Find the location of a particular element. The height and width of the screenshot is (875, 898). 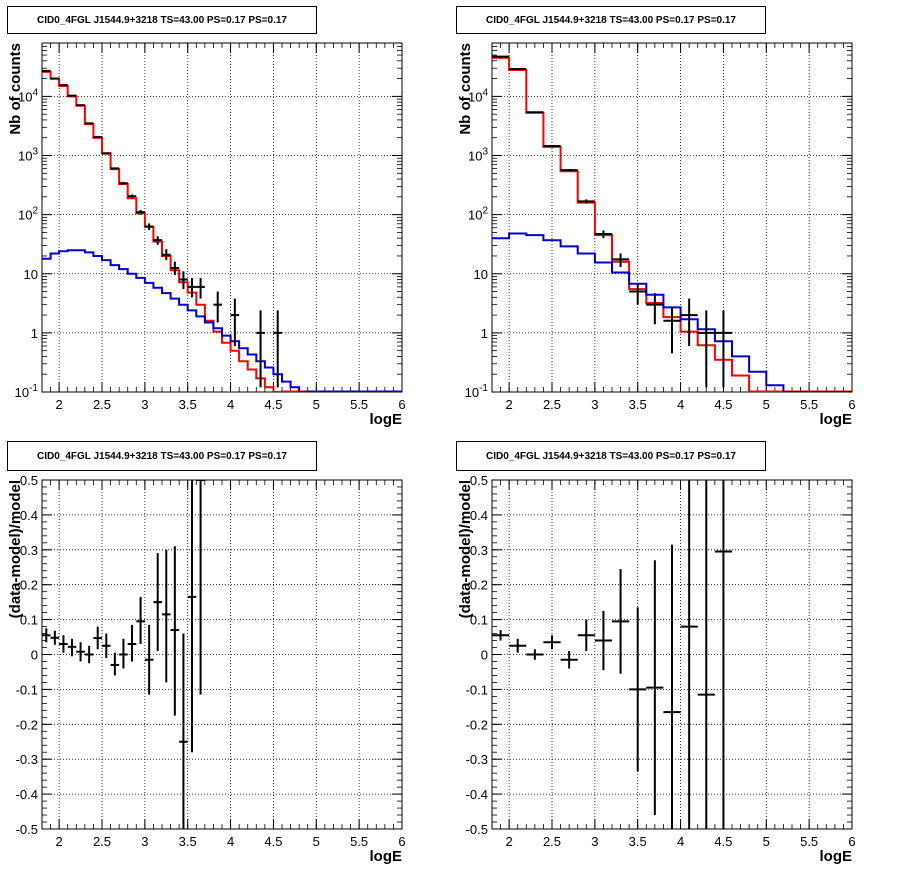

y-tick-label: -0.3 is located at coordinates (27, 759).